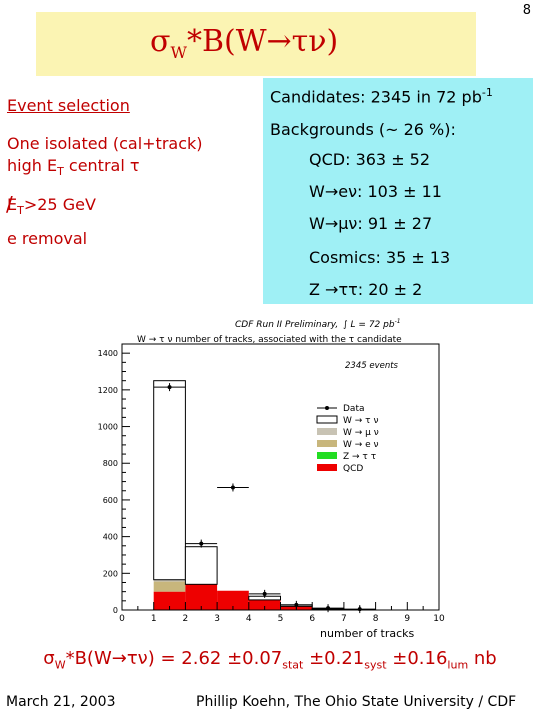 This screenshot has width=540, height=720. Describe the element at coordinates (312, 619) in the screenshot. I see `x-tick-label-6: 6` at that location.